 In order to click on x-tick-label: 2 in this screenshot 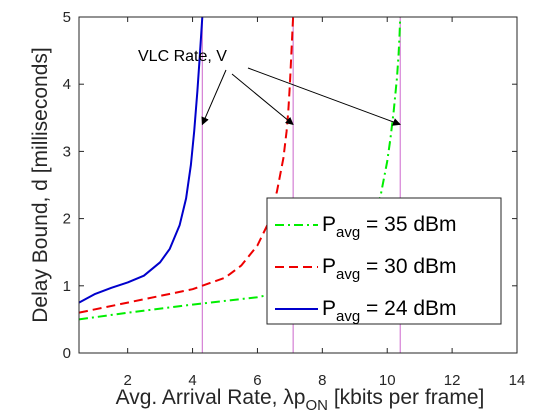, I will do `click(127, 380)`.